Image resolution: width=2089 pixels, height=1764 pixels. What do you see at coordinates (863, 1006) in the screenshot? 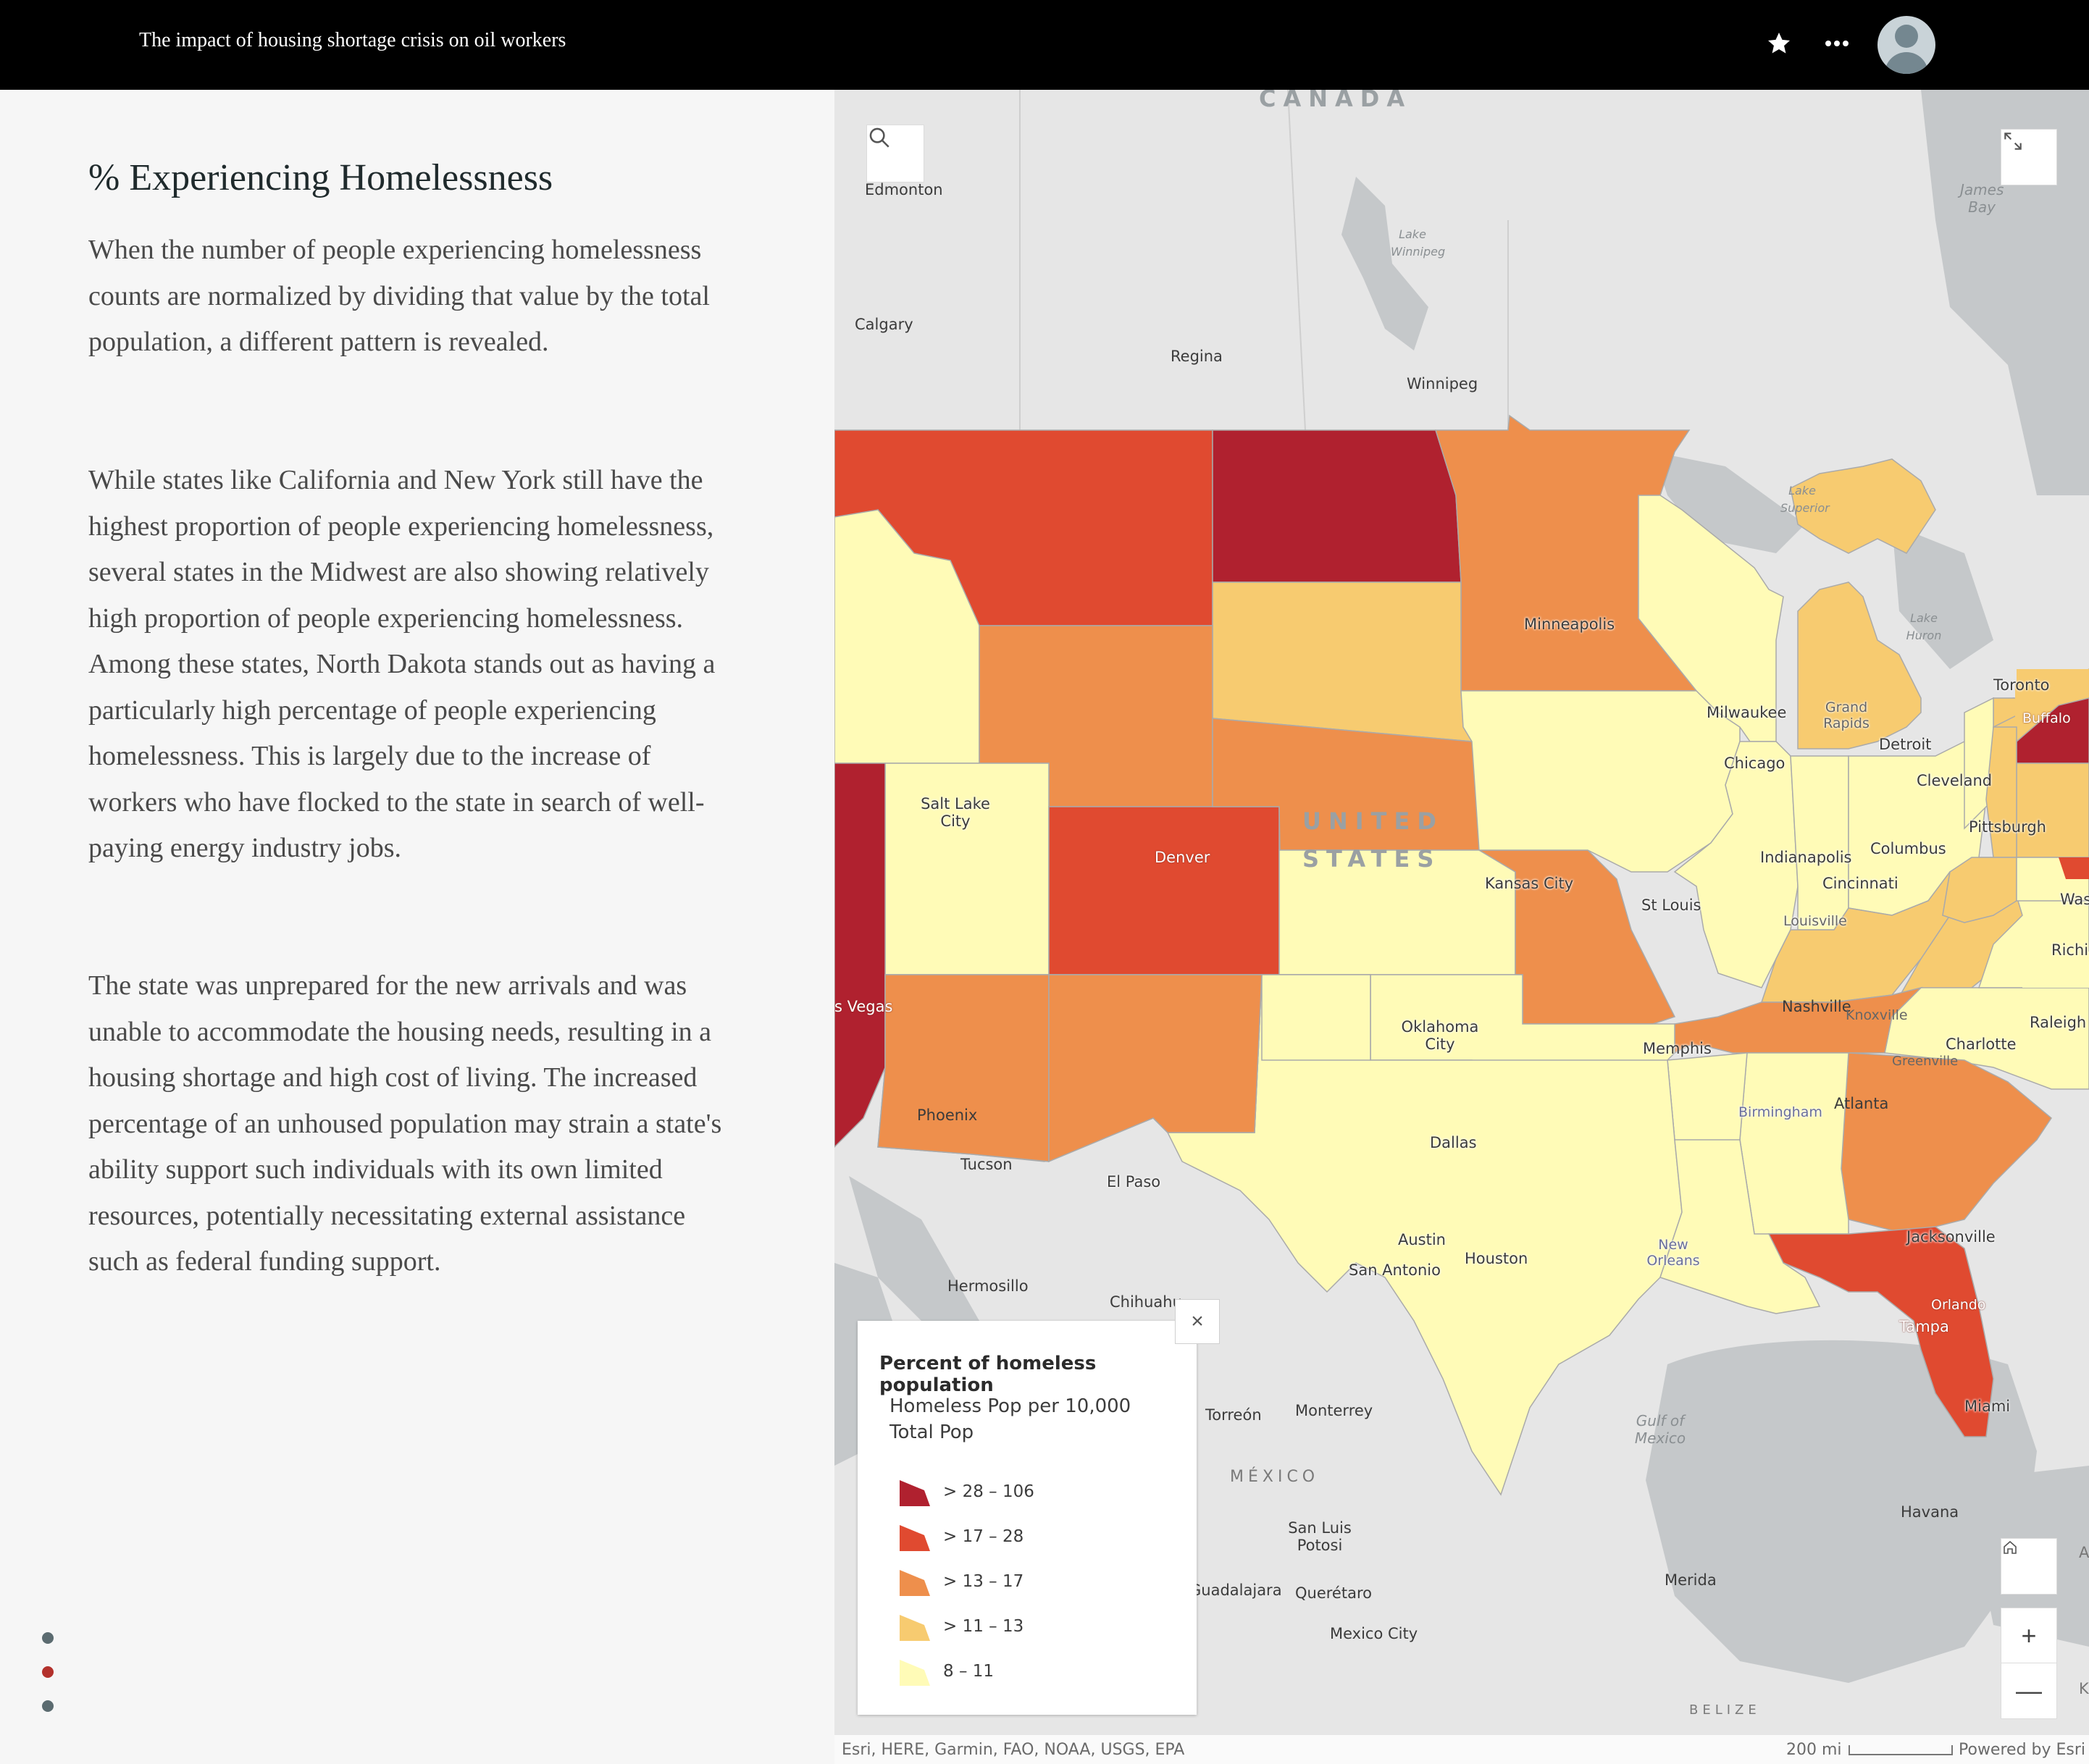
I see `label-las-vegas: s Vegas` at bounding box center [863, 1006].